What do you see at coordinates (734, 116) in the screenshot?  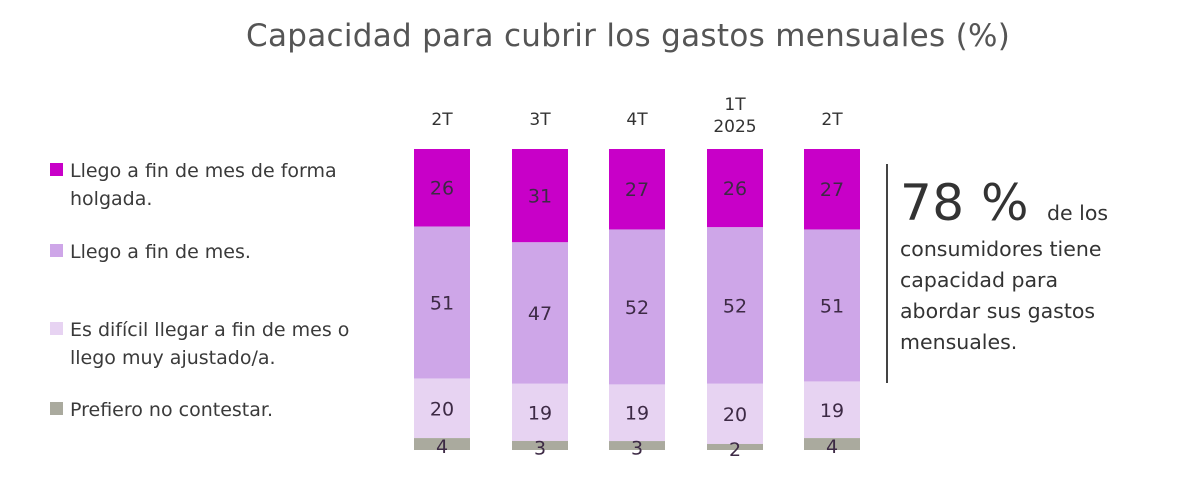 I see `category-label: 1T 2025` at bounding box center [734, 116].